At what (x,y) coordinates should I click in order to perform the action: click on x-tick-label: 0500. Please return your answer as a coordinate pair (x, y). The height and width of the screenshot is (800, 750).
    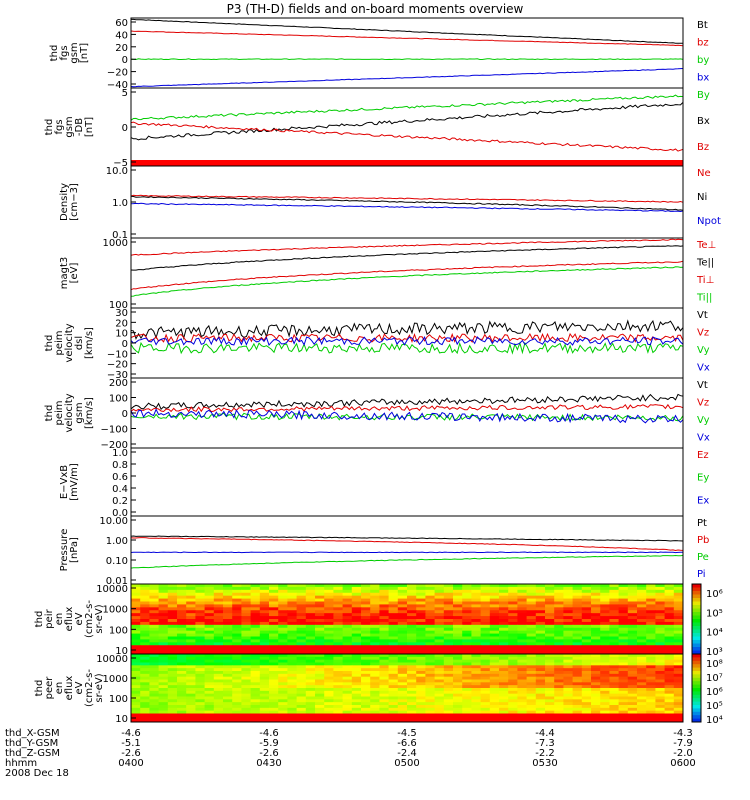
    Looking at the image, I should click on (406, 763).